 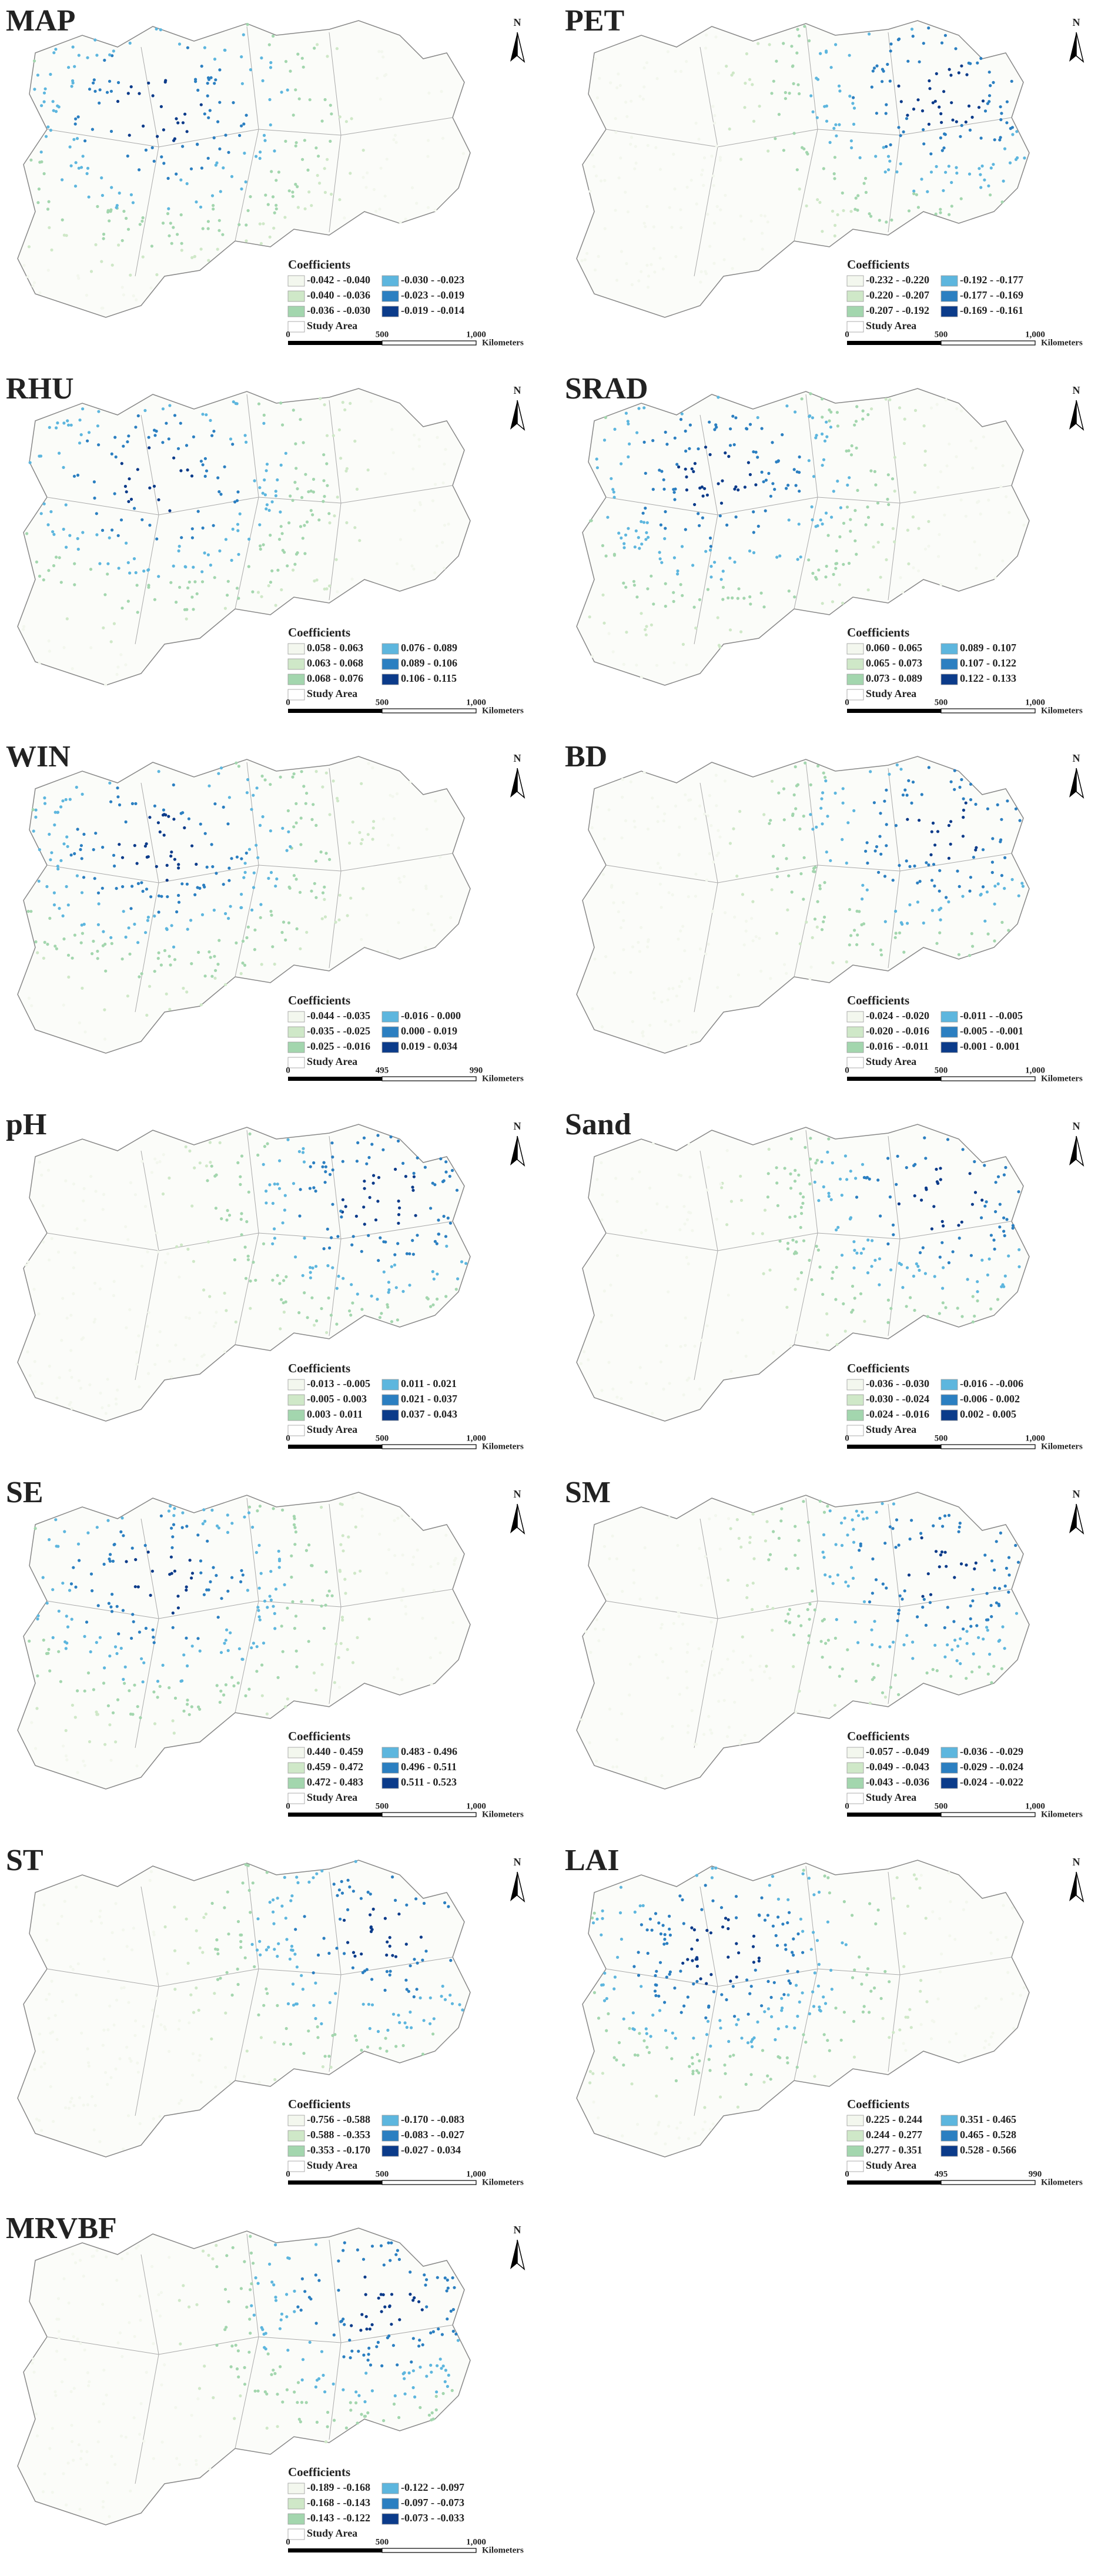 What do you see at coordinates (338, 2150) in the screenshot?
I see `legend-label: -0.353 - -0.170` at bounding box center [338, 2150].